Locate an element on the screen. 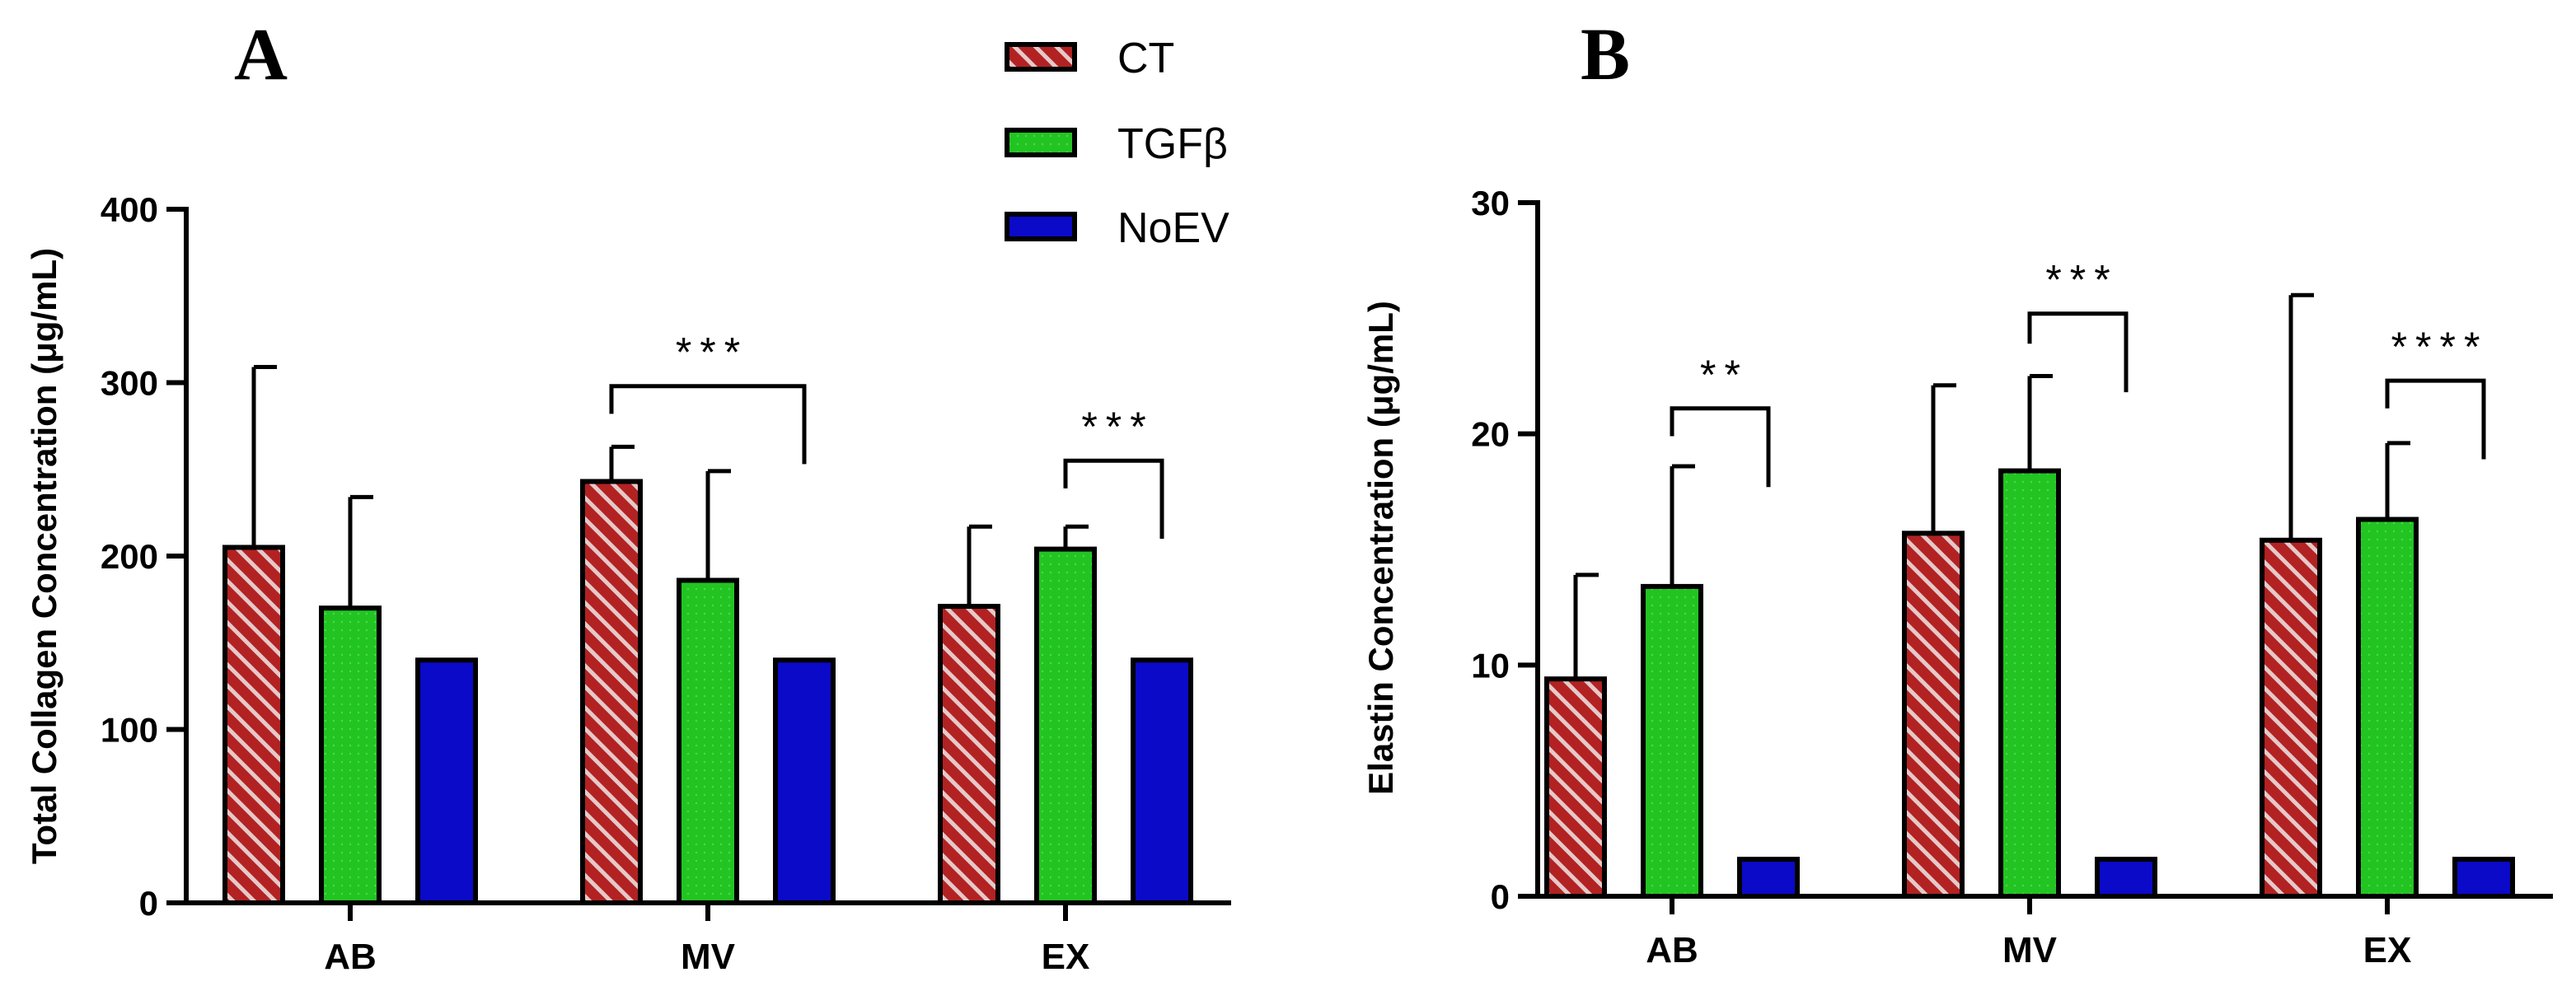 This screenshot has height=1005, width=2576. y-tick-label: 200 is located at coordinates (129, 556).